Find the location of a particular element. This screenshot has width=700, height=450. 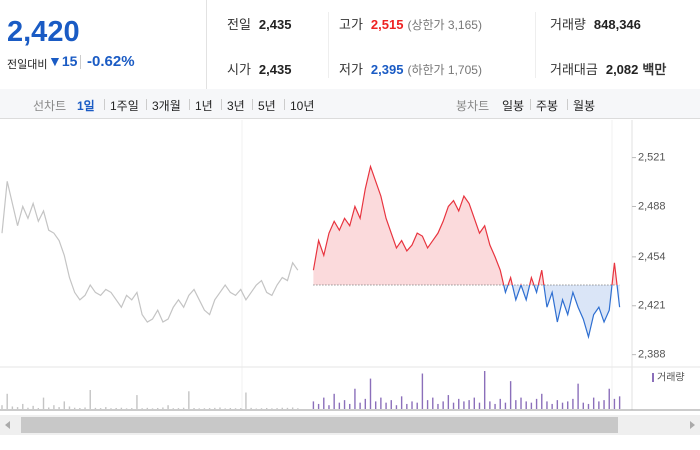

tab-group-label: 봉차트 is located at coordinates (473, 106).